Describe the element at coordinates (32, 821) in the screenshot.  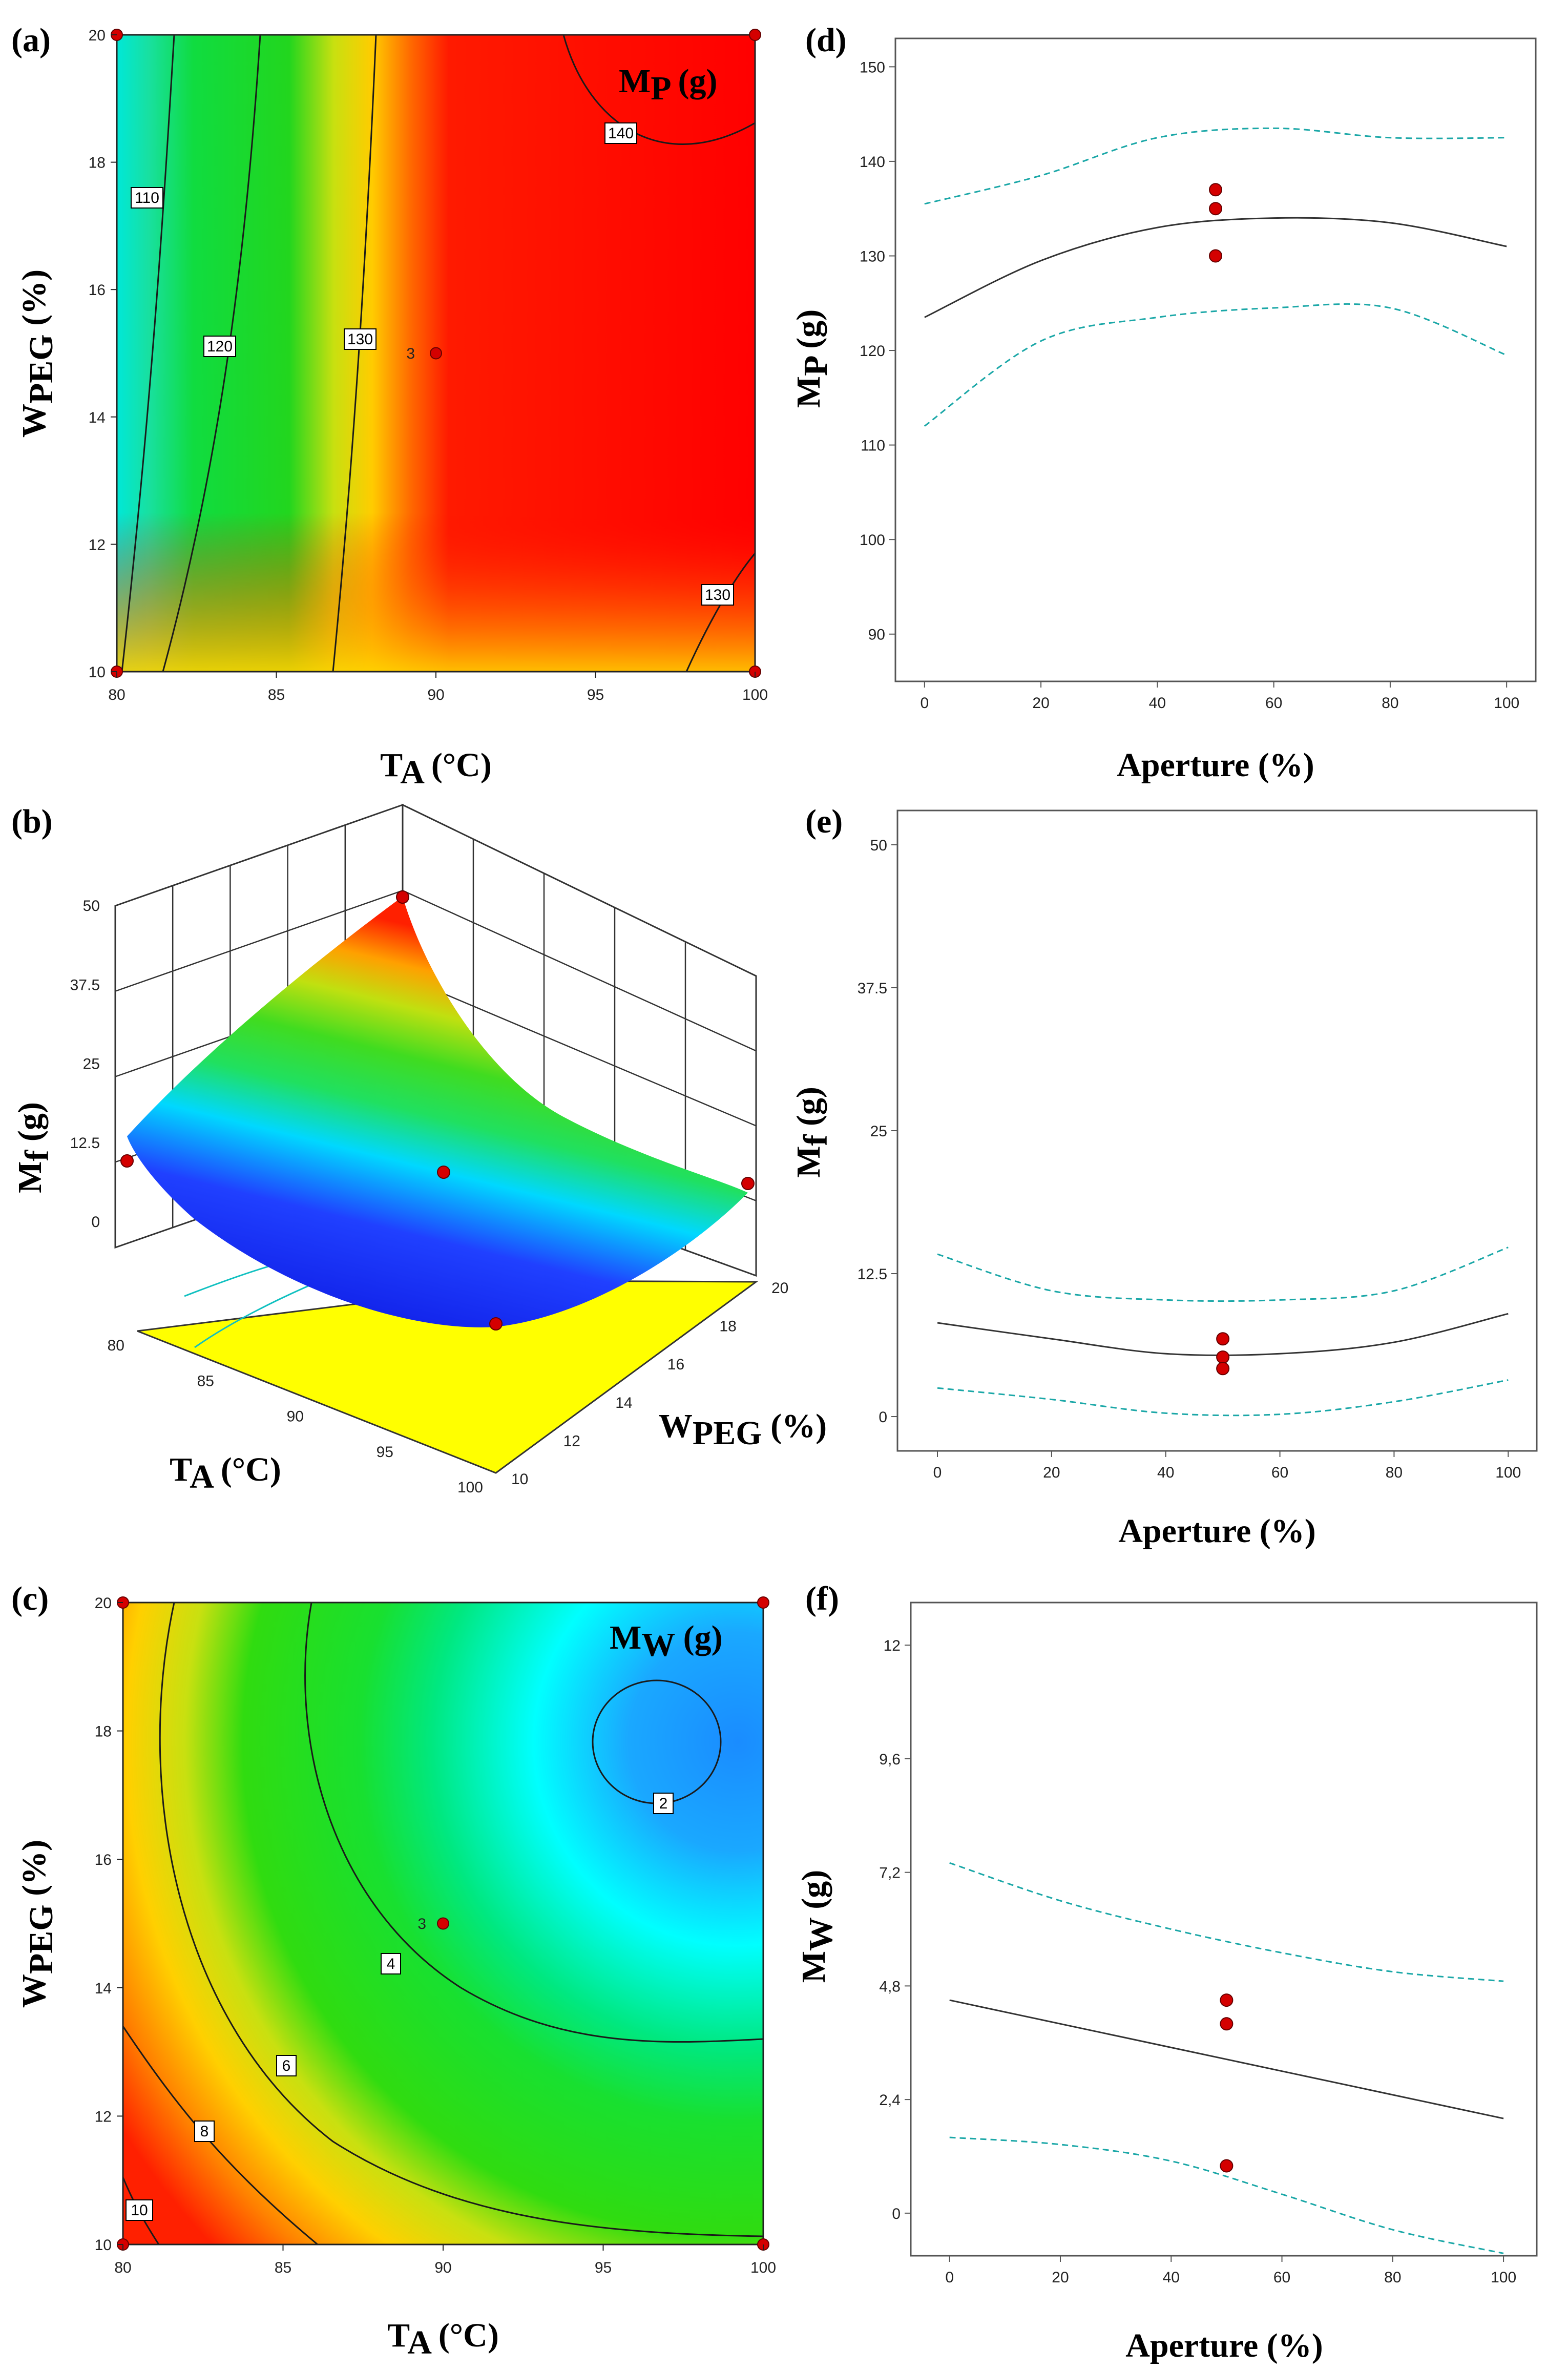
I see `panel-b-label: (b)` at that location.